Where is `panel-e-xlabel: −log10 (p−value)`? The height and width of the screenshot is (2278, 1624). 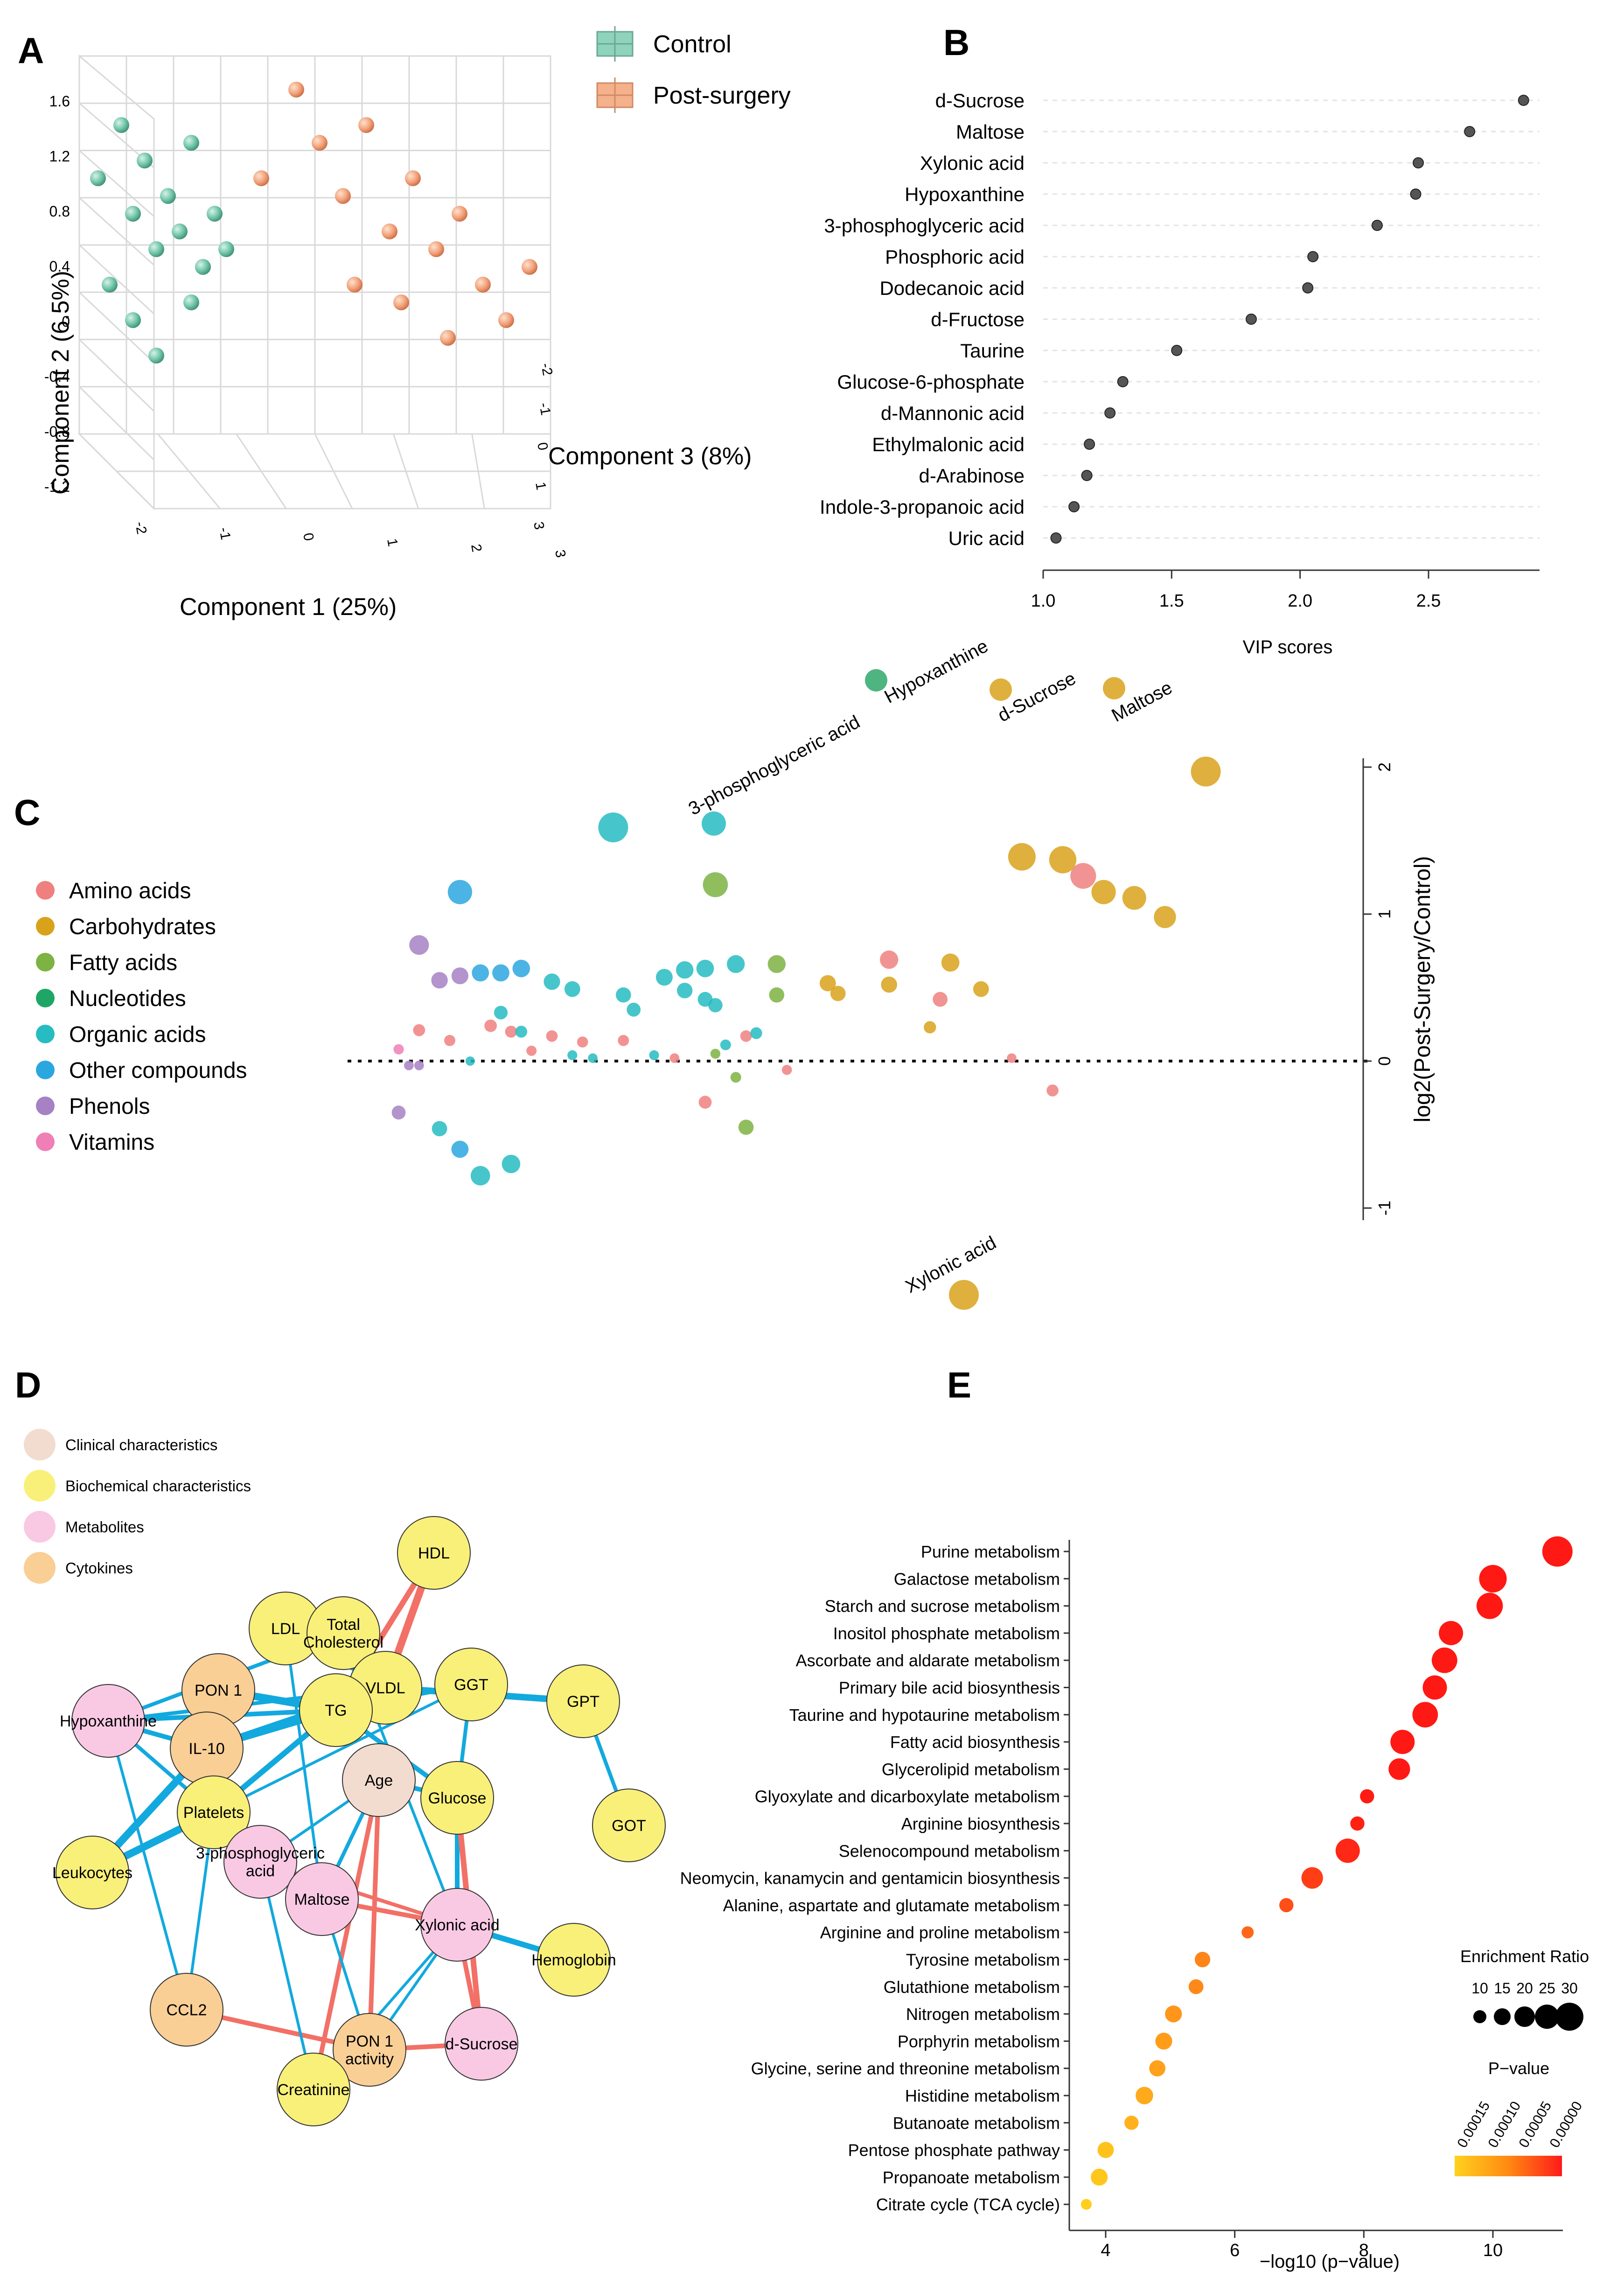 panel-e-xlabel: −log10 (p−value) is located at coordinates (1330, 2261).